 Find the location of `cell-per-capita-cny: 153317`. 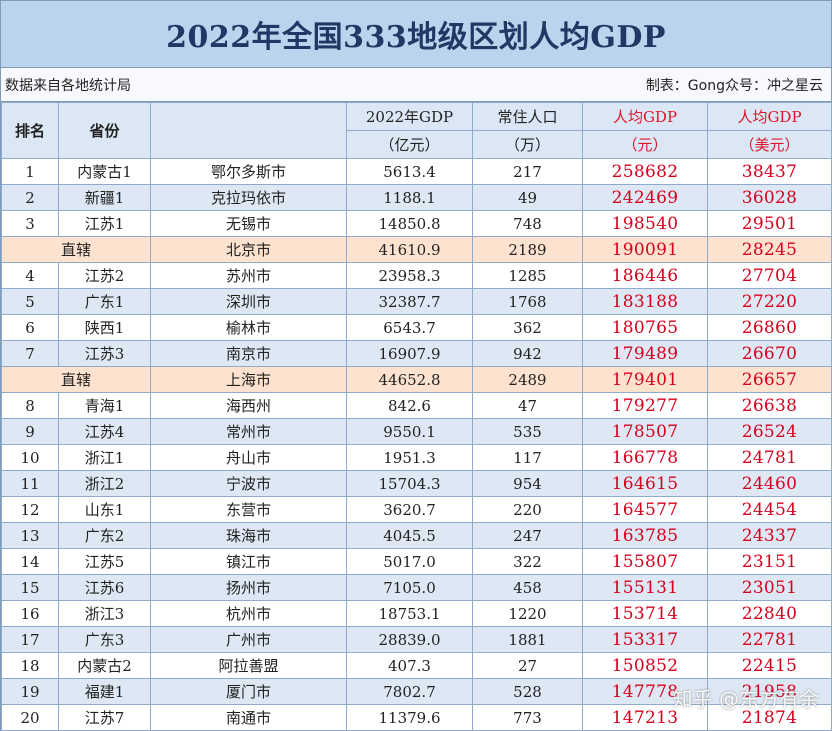

cell-per-capita-cny: 153317 is located at coordinates (645, 639).